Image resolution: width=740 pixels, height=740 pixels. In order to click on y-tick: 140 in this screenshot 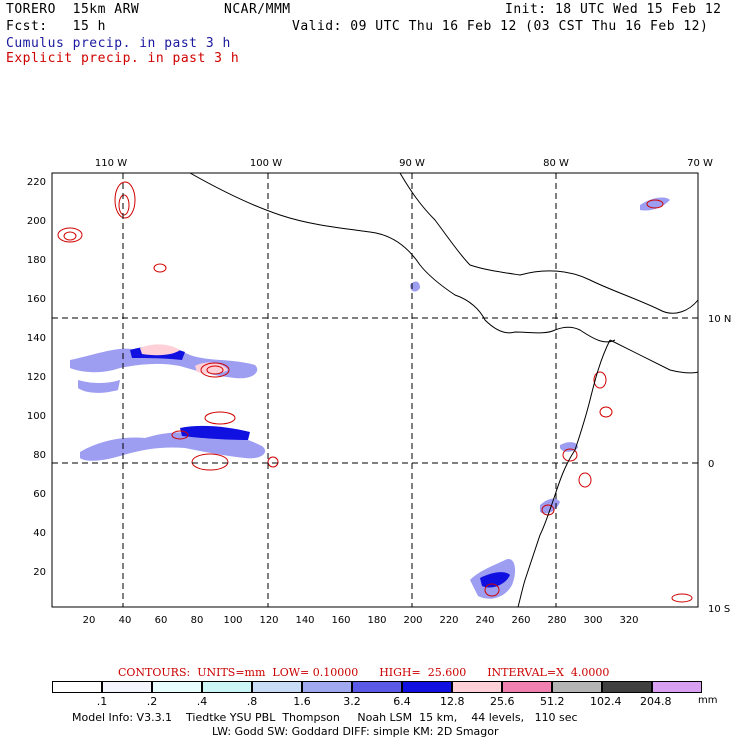, I will do `click(36, 338)`.